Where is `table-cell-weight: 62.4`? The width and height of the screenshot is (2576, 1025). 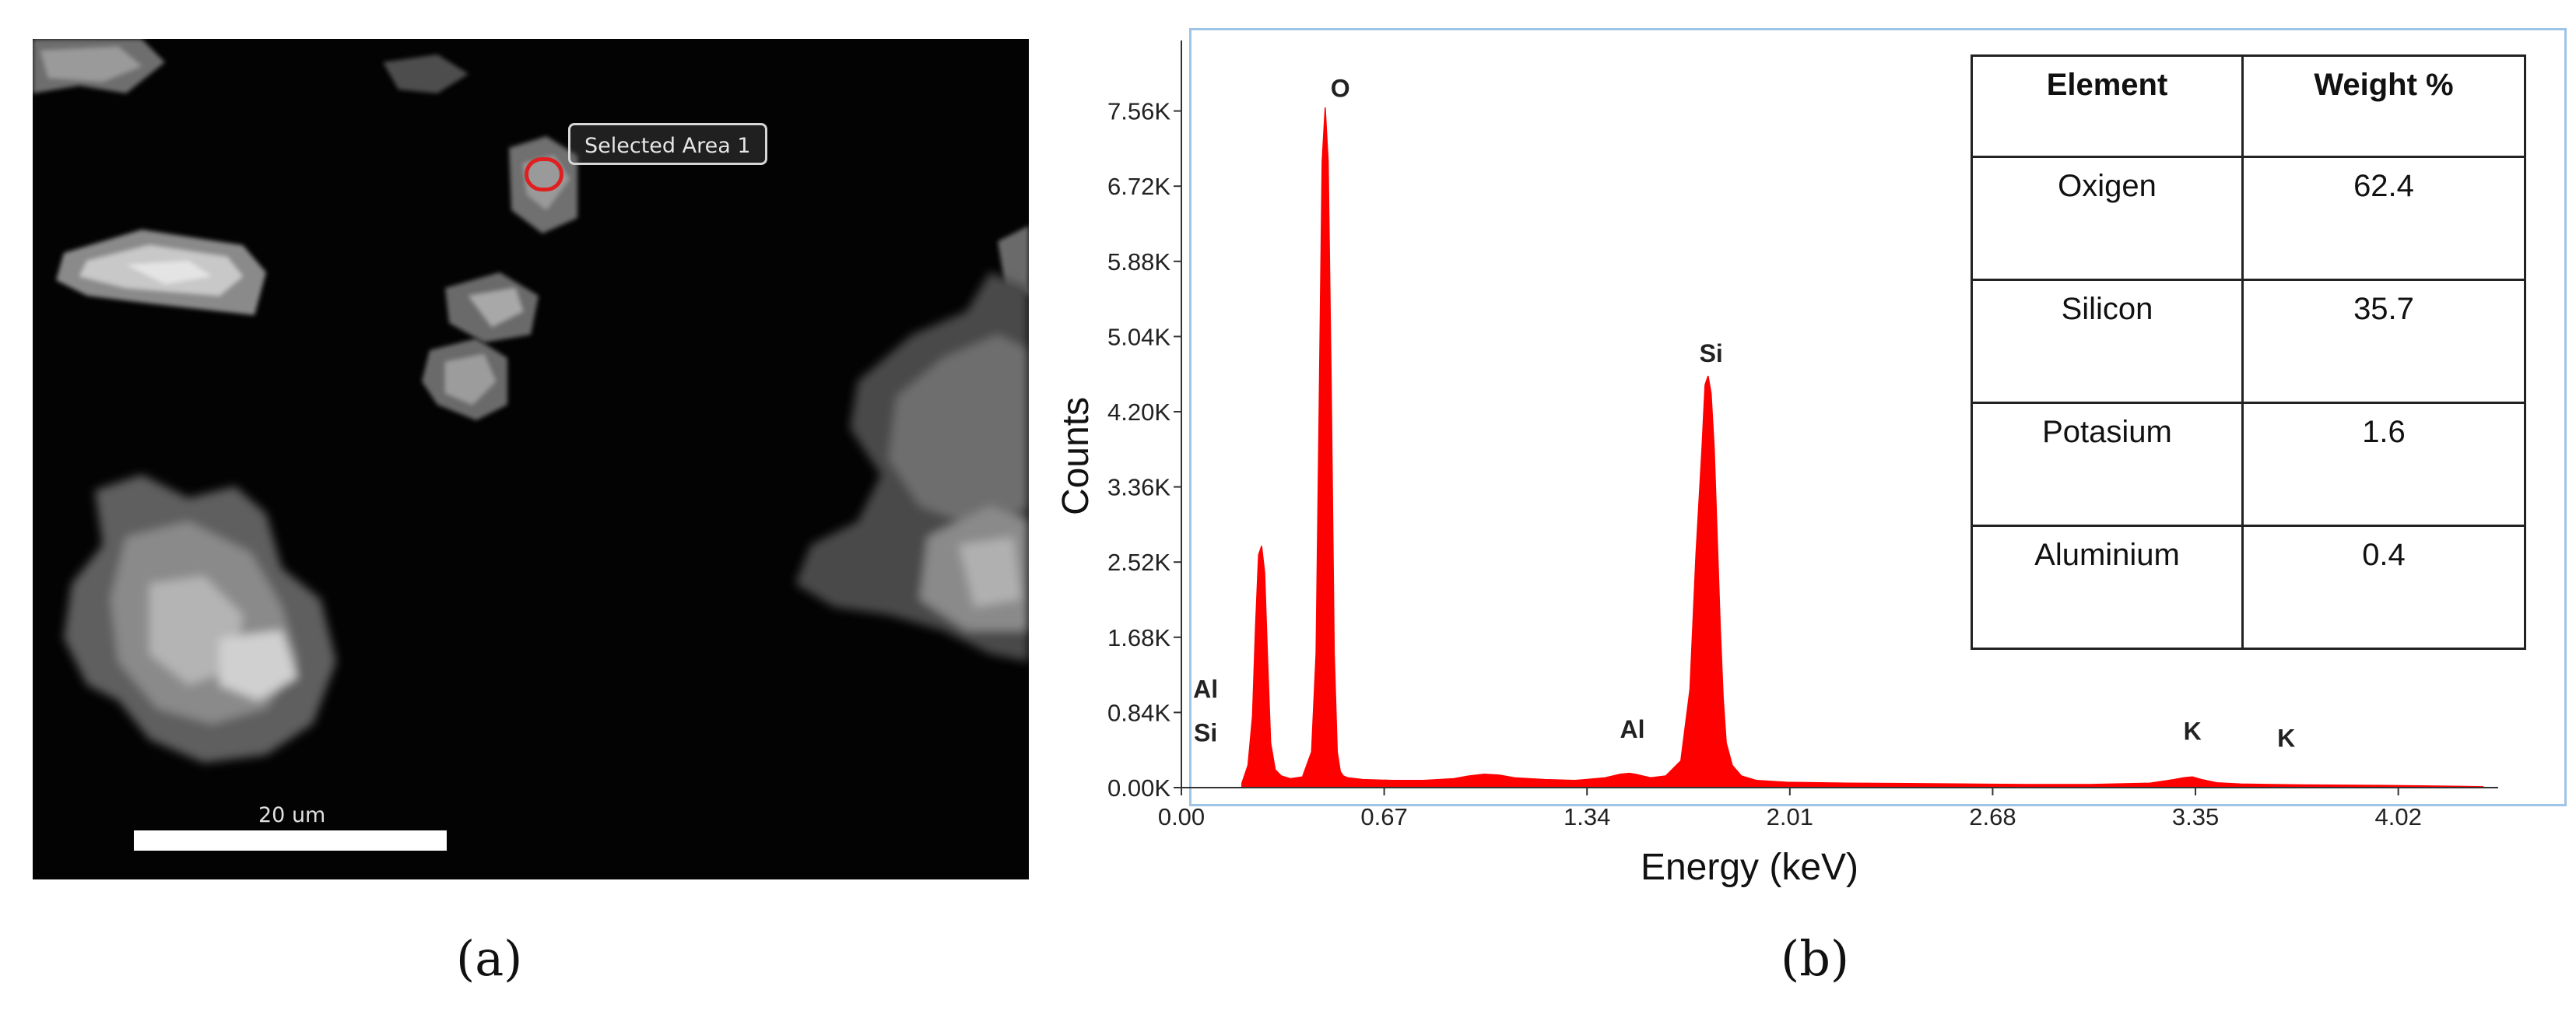 table-cell-weight: 62.4 is located at coordinates (2384, 218).